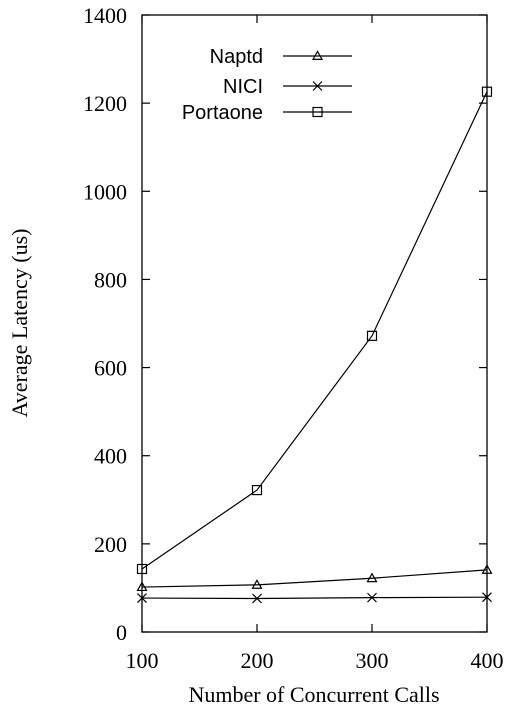 This screenshot has width=509, height=713. Describe the element at coordinates (313, 694) in the screenshot. I see `x-axis-label: Number of Concurrent Calls` at that location.